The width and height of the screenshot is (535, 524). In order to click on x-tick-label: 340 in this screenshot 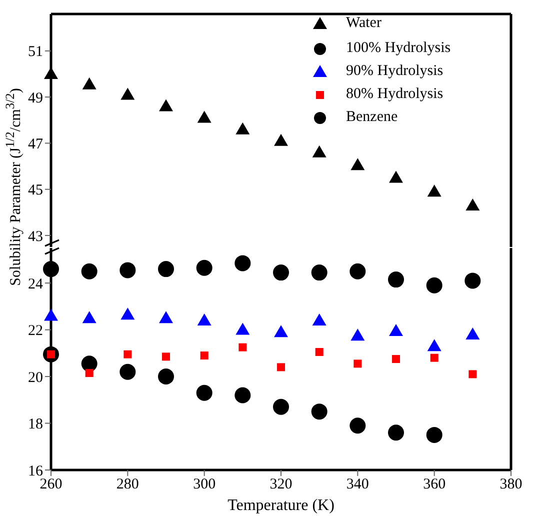, I will do `click(357, 484)`.